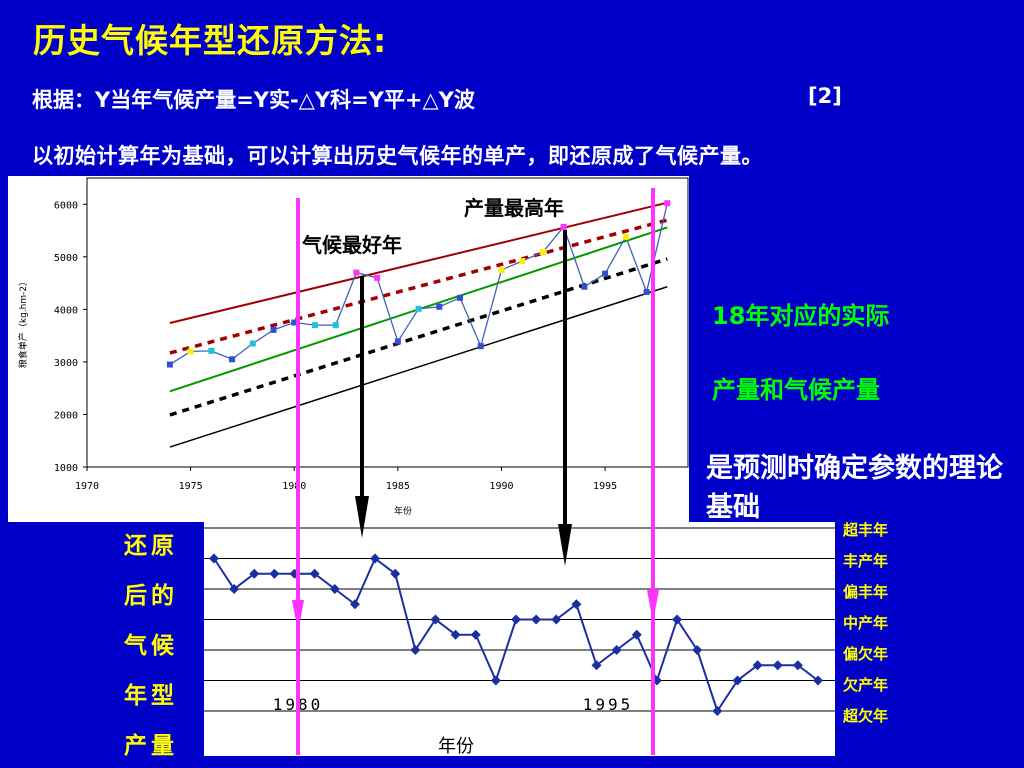 The height and width of the screenshot is (768, 1024). Describe the element at coordinates (151, 746) in the screenshot. I see `side-label: 产量` at that location.